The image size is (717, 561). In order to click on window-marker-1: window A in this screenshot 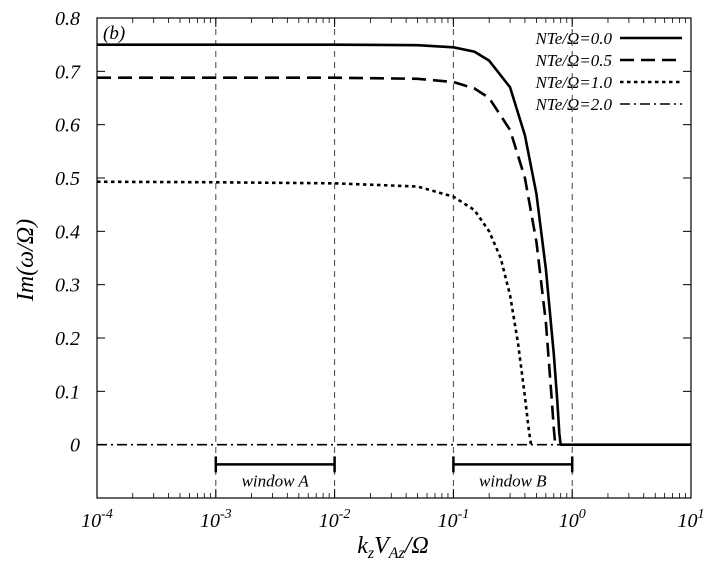, I will do `click(275, 473)`.